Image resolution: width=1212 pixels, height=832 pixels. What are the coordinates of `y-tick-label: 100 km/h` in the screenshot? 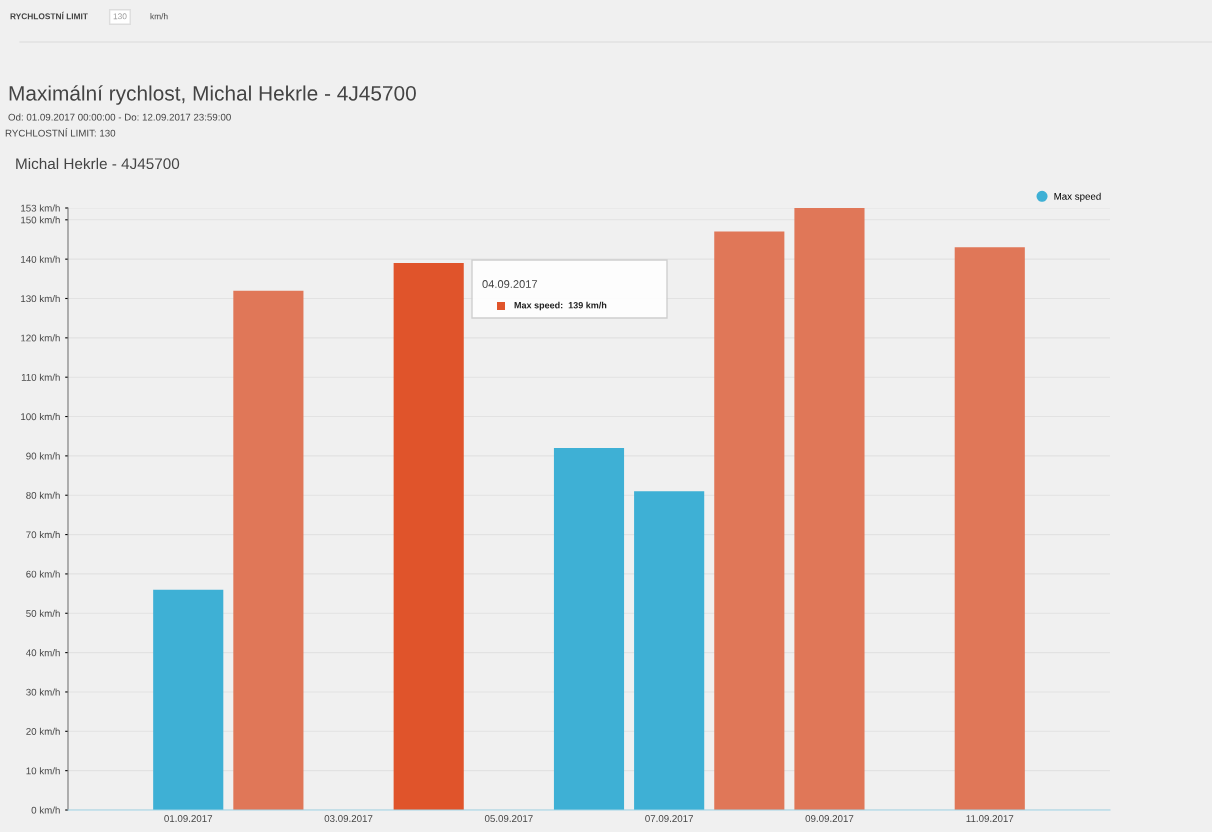 It's located at (40, 417).